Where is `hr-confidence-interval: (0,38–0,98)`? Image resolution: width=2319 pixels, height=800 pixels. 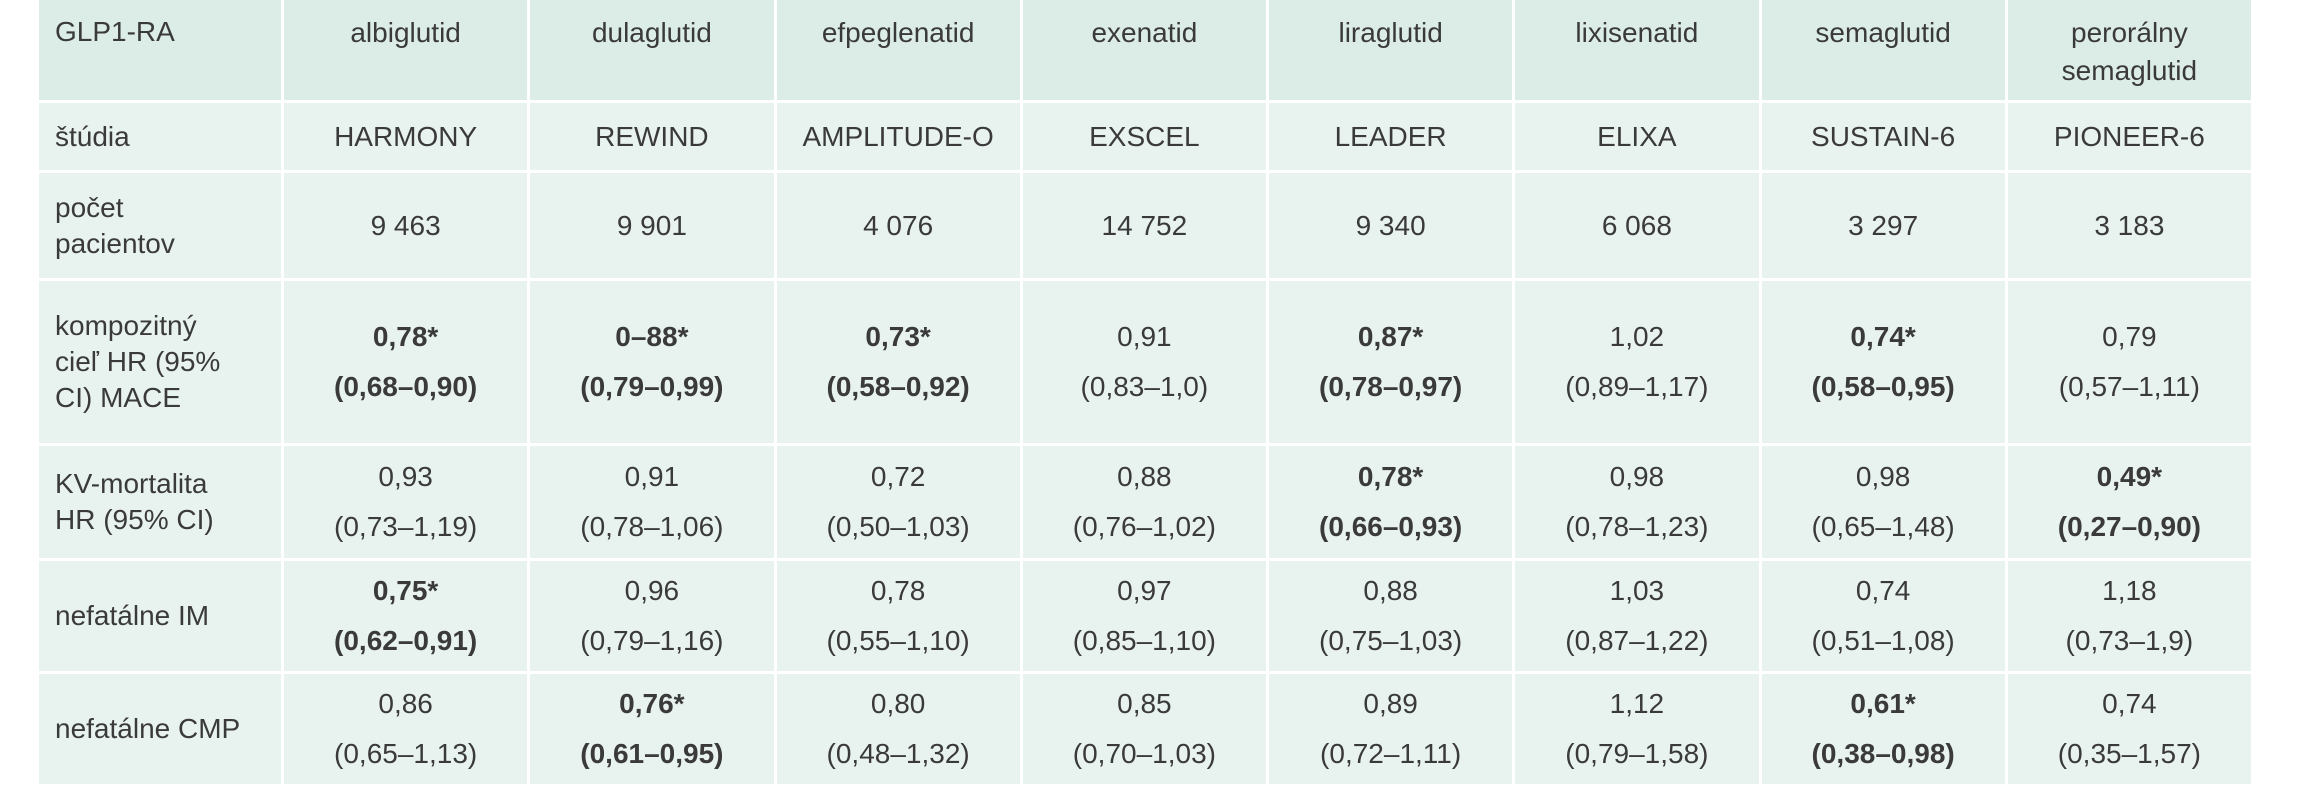
hr-confidence-interval: (0,38–0,98) is located at coordinates (1883, 753).